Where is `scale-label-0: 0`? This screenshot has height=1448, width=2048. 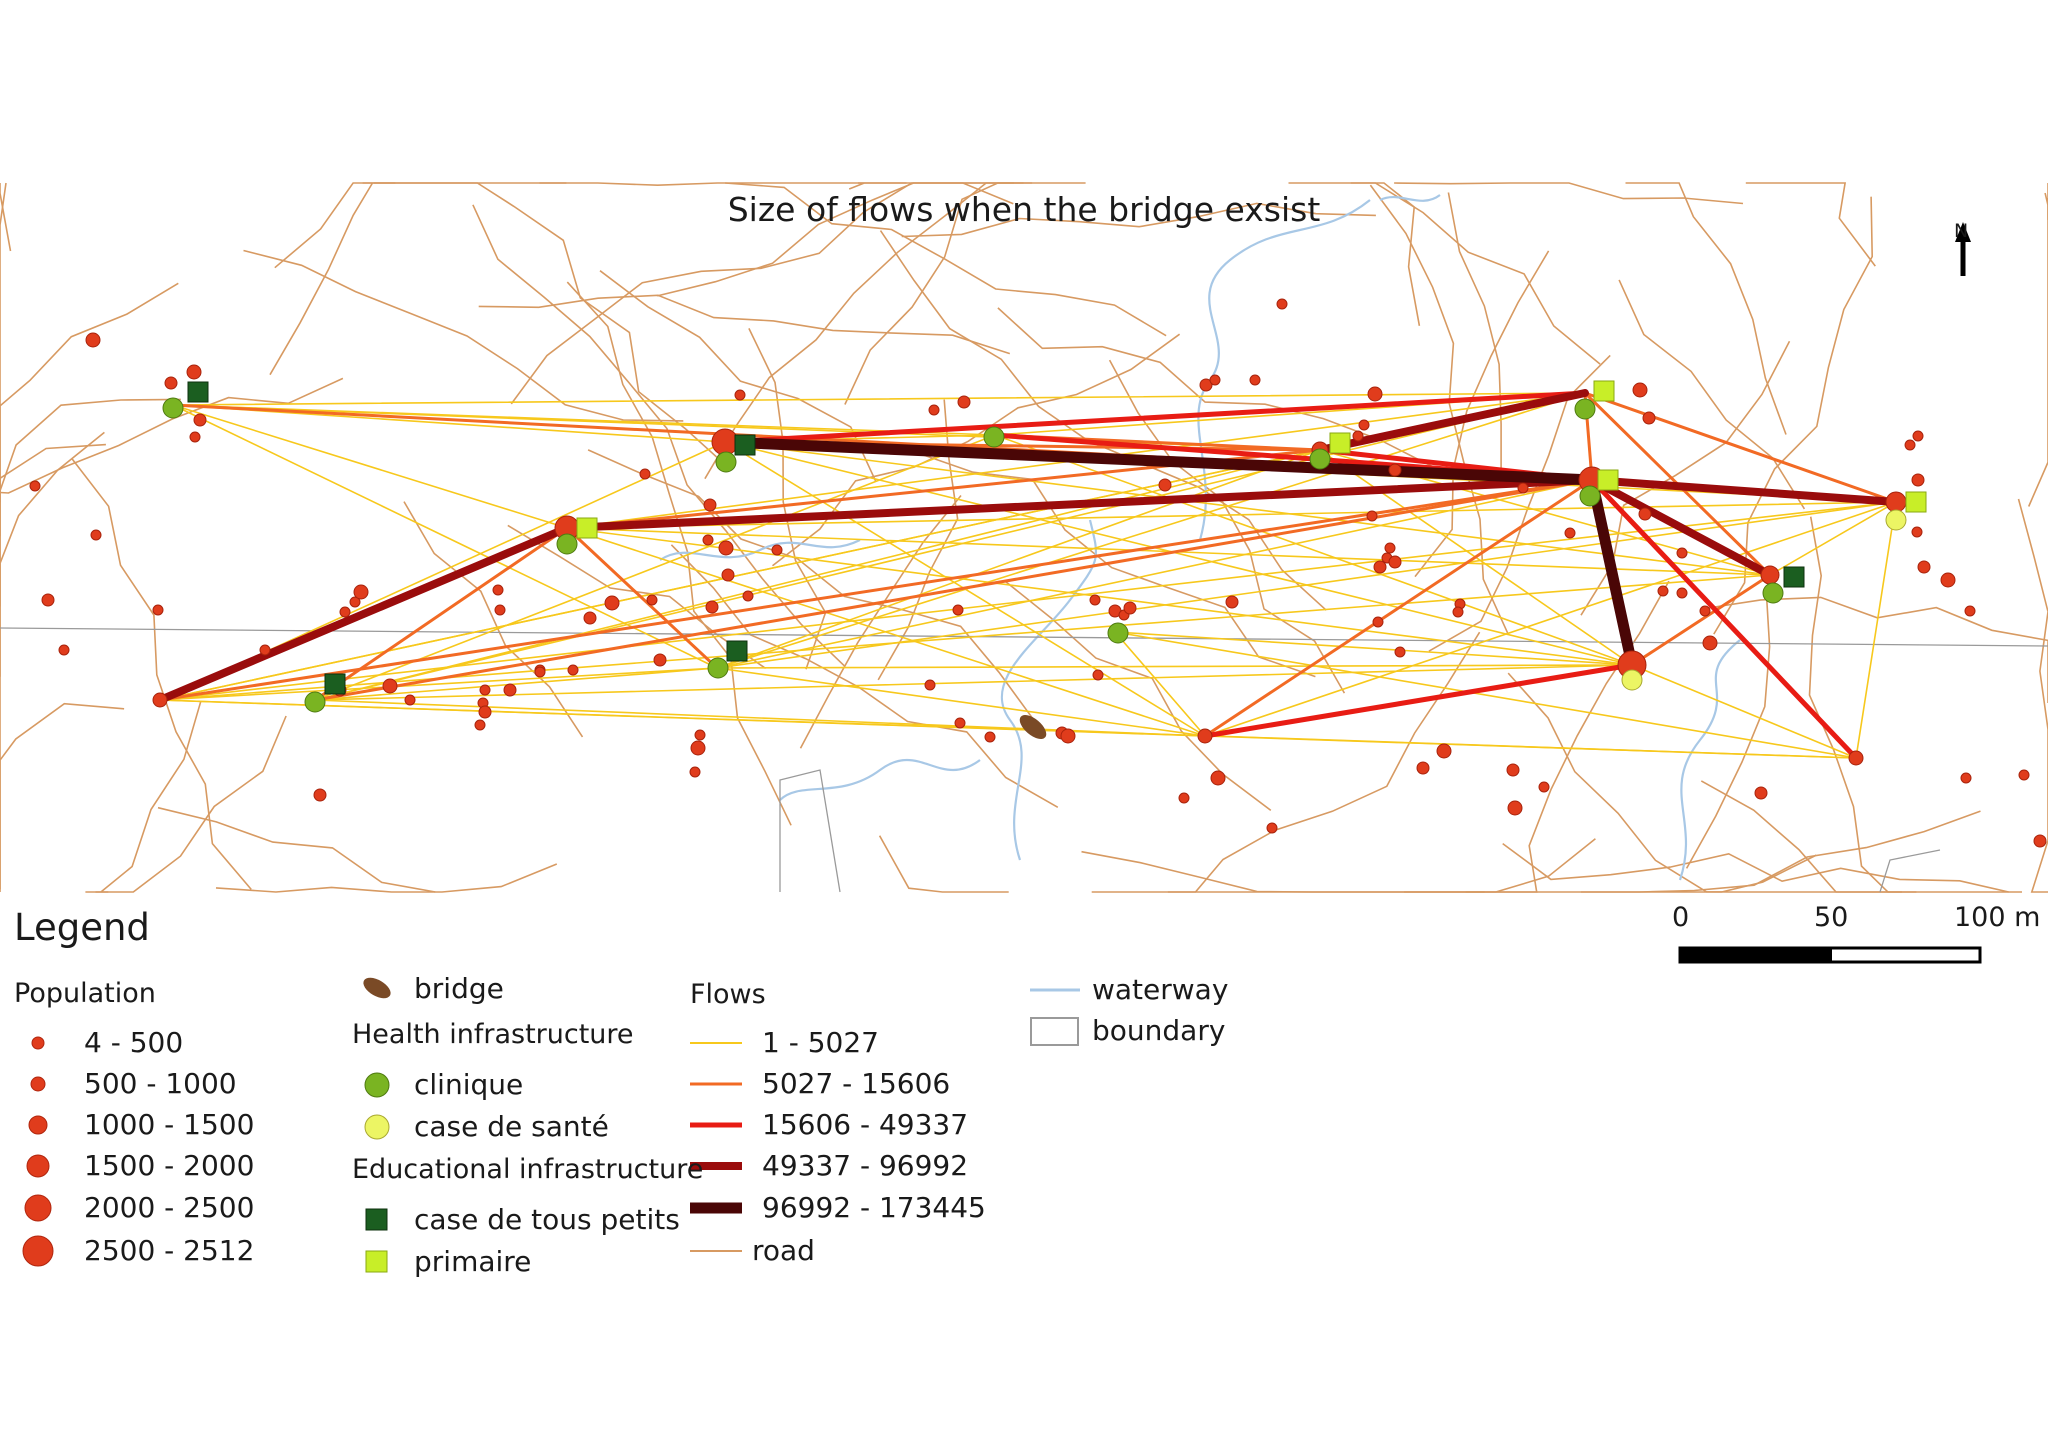 scale-label-0: 0 is located at coordinates (1681, 917).